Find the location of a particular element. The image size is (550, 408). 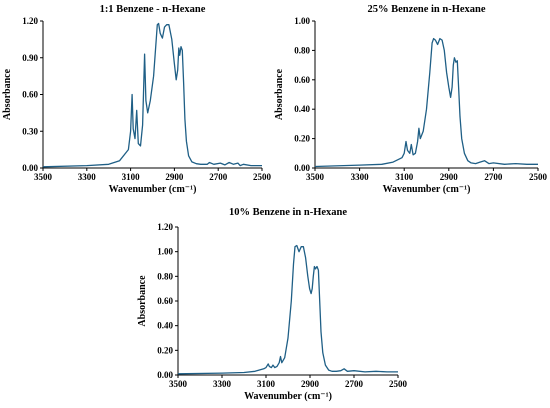

y-tick-label: 0.90 is located at coordinates (30, 58).